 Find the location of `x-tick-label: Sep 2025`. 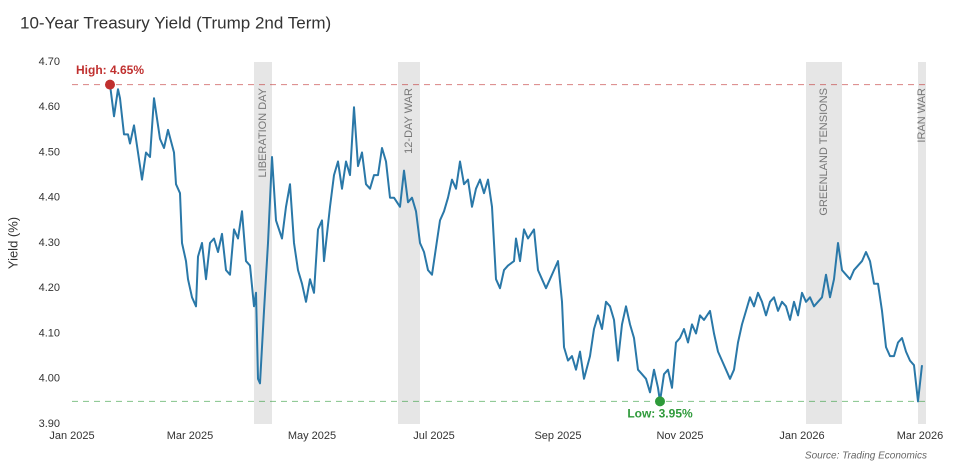

x-tick-label: Sep 2025 is located at coordinates (557, 436).